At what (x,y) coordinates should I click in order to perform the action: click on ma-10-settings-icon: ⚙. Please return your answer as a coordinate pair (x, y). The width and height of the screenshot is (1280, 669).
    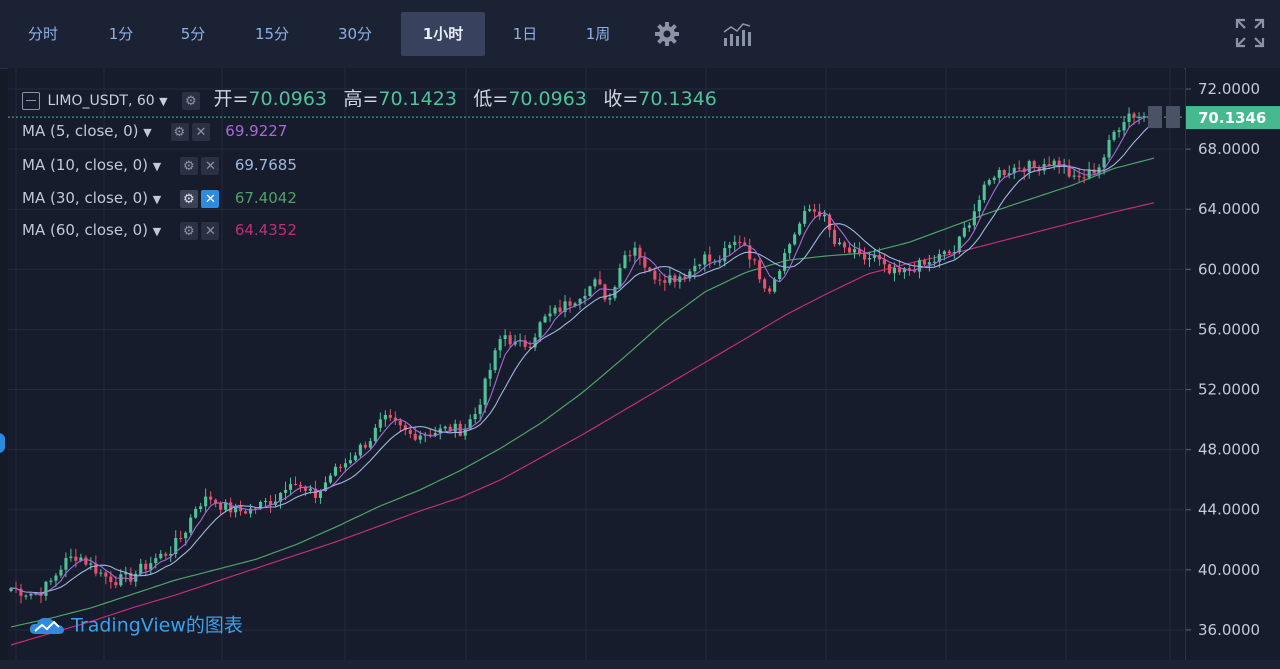
    Looking at the image, I should click on (189, 165).